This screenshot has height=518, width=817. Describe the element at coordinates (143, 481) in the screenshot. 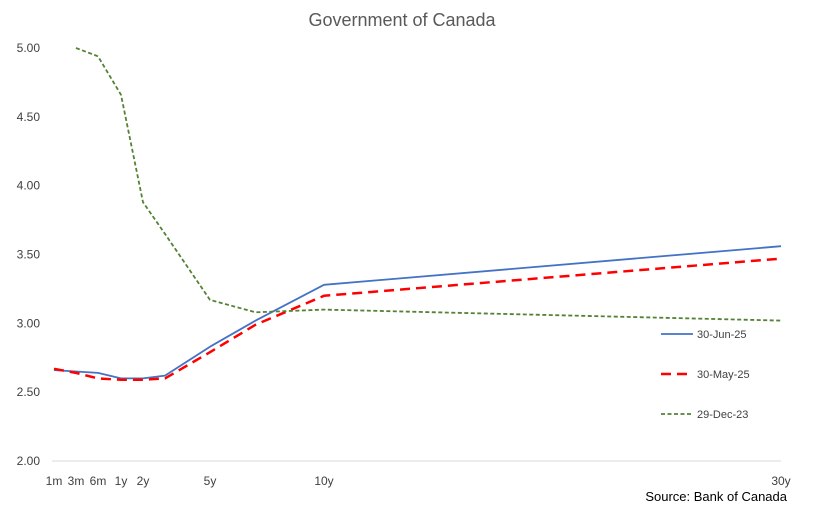

I see `x-tick-label: 2y` at that location.